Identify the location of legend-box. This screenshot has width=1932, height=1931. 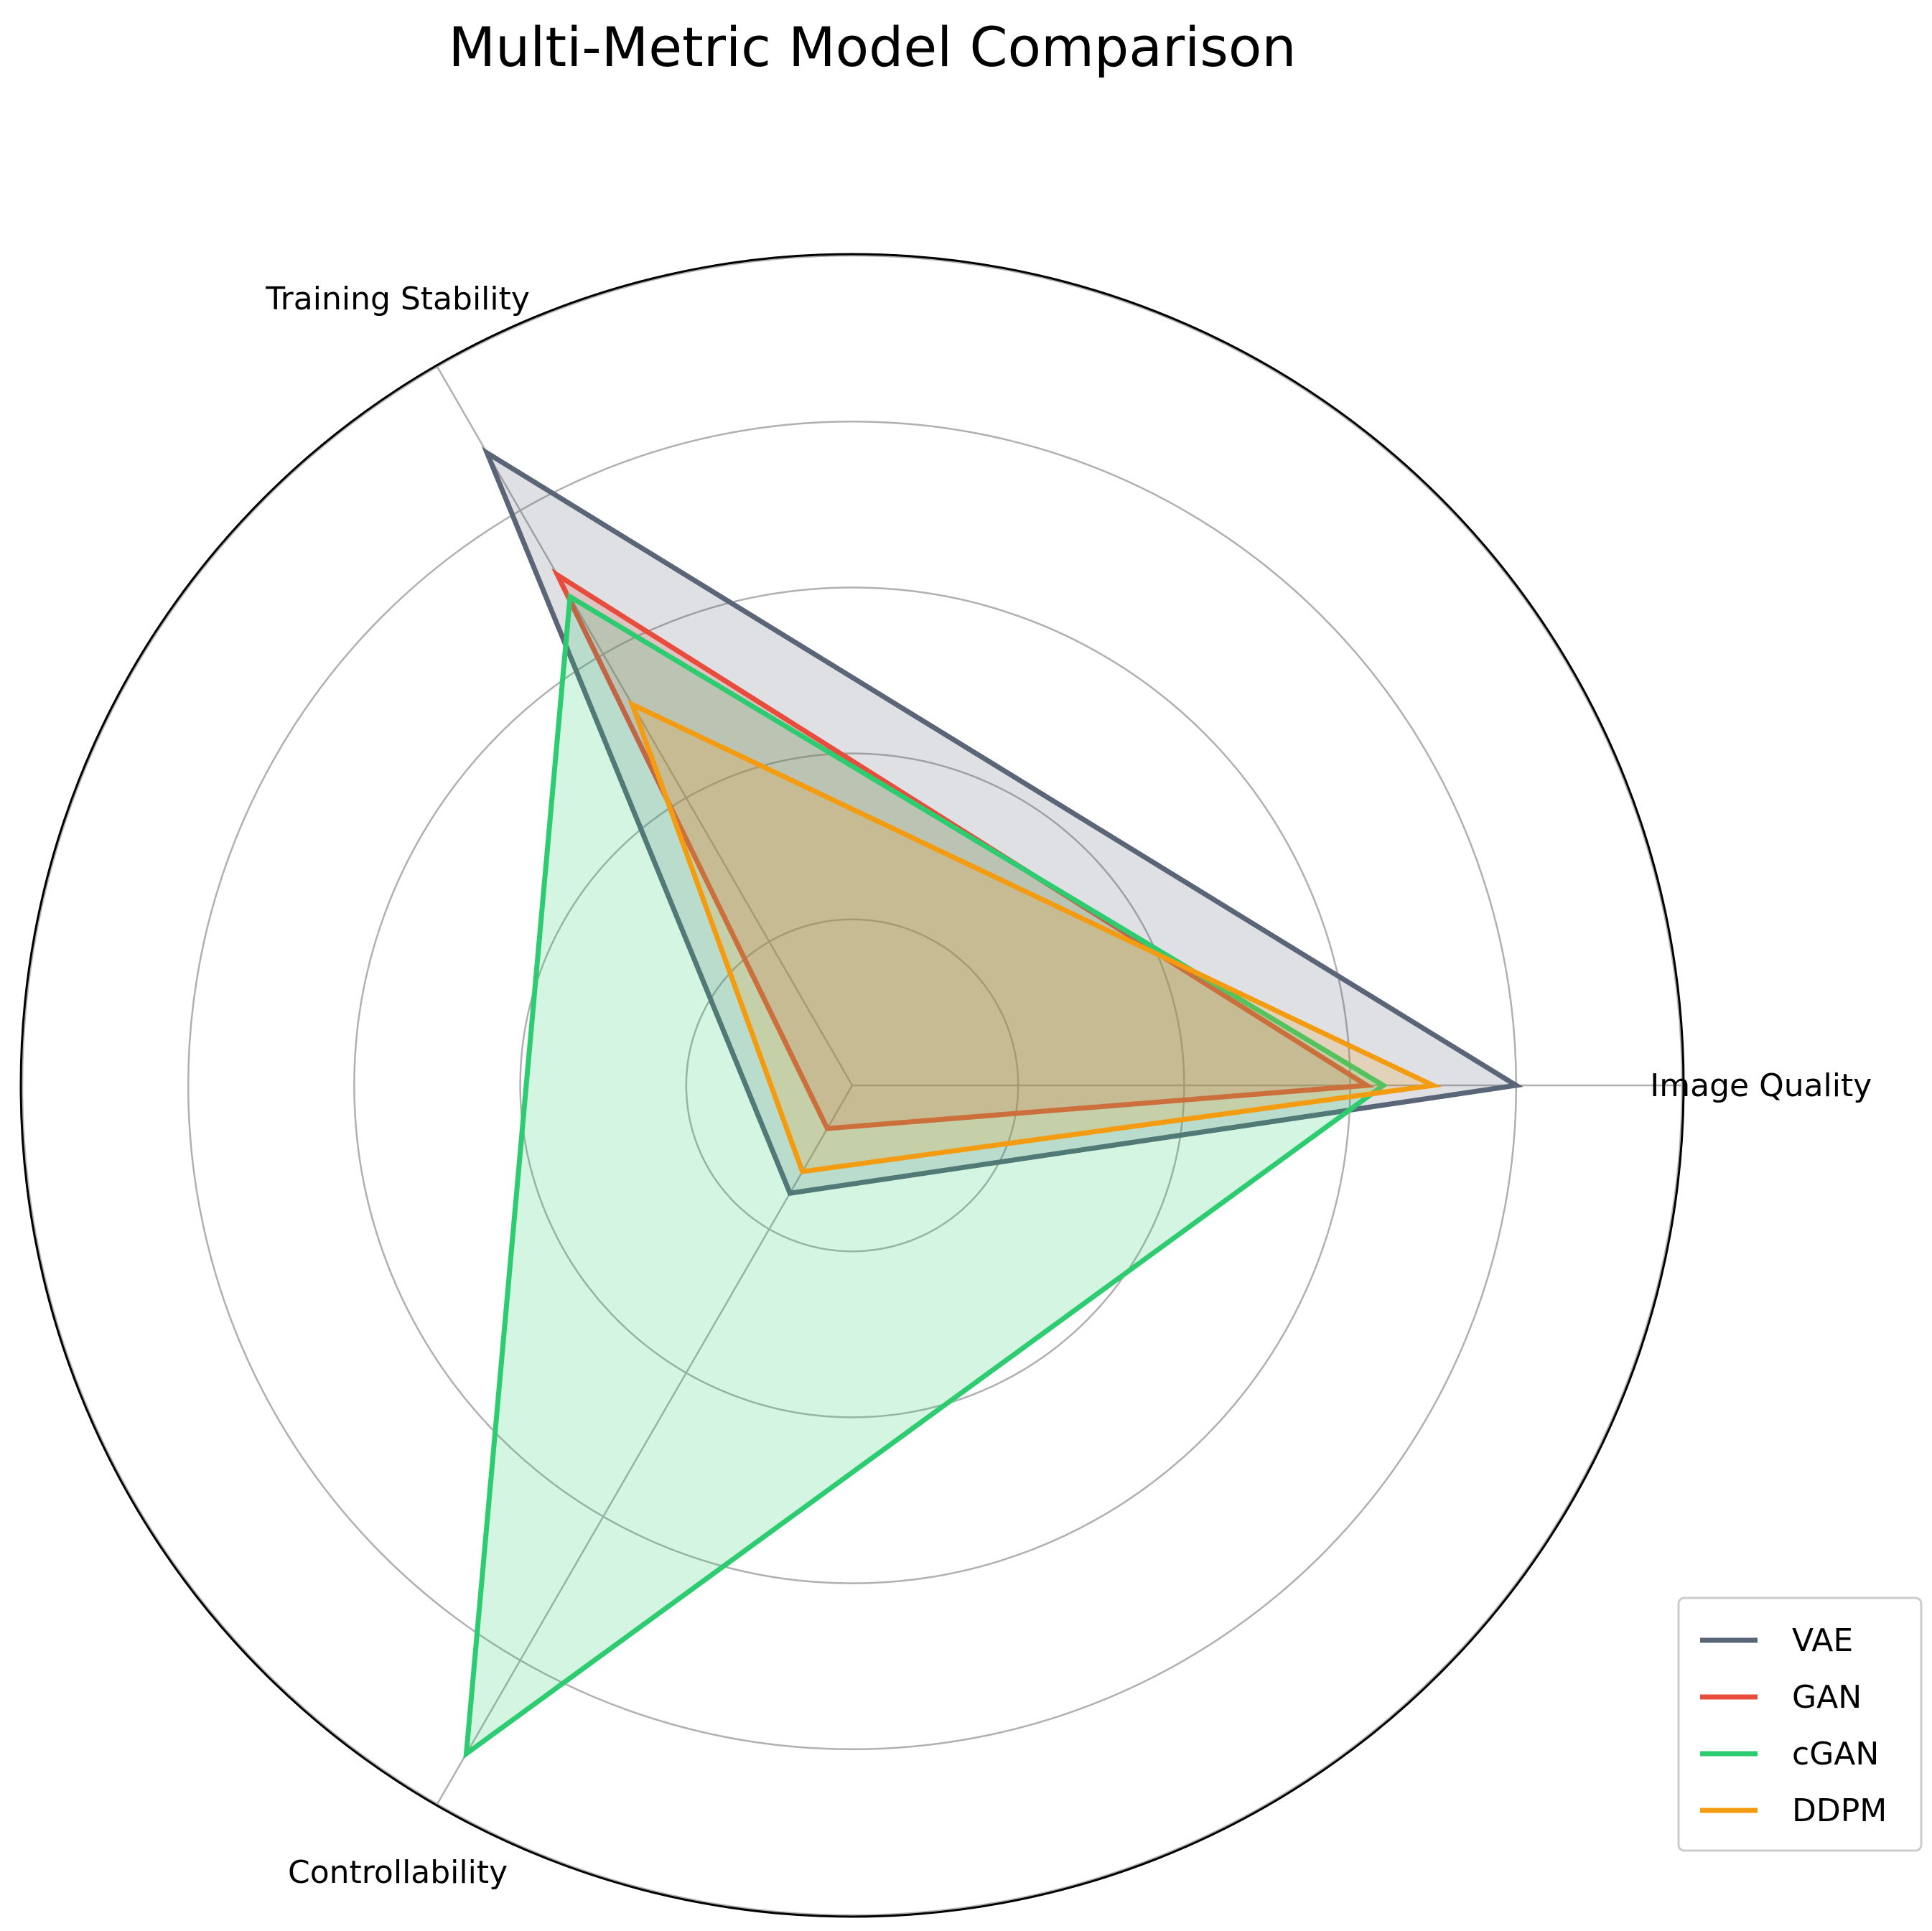
(1800, 1724).